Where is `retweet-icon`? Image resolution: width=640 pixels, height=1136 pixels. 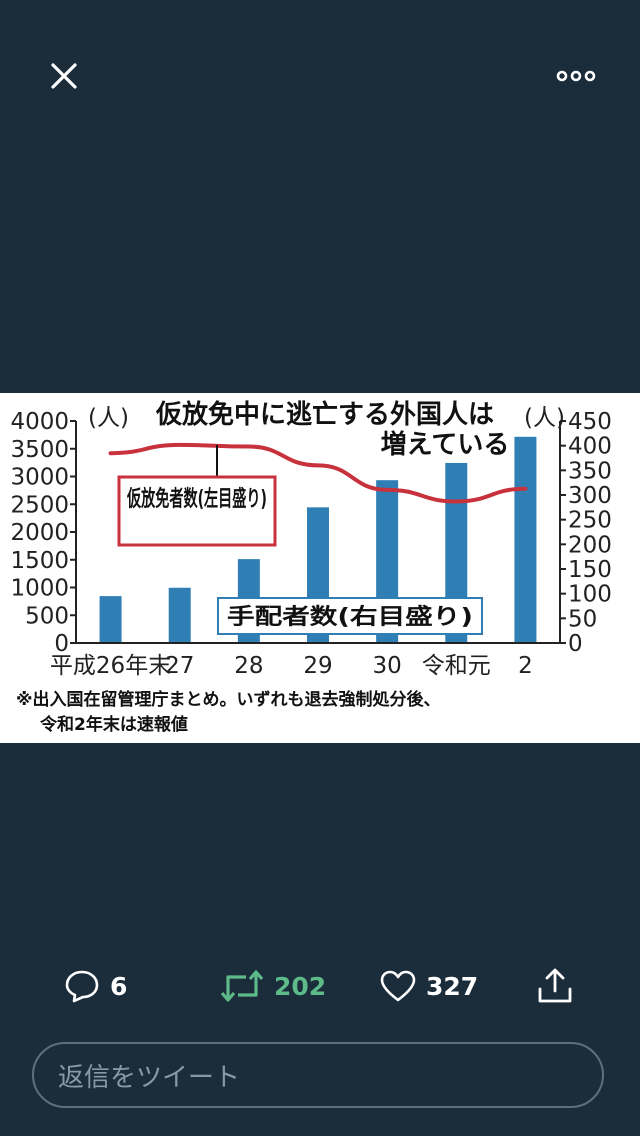 retweet-icon is located at coordinates (242, 986).